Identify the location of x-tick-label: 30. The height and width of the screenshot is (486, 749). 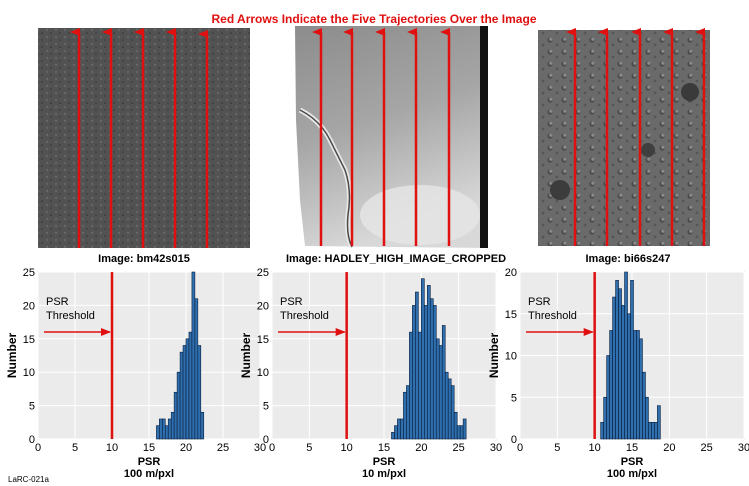
(743, 448).